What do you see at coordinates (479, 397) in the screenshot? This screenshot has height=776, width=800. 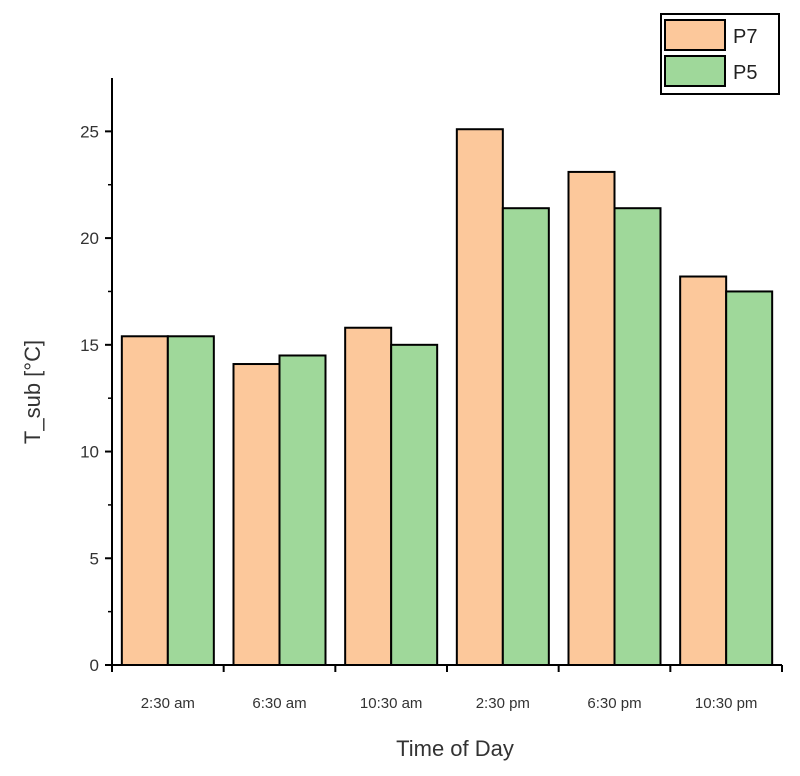 I see `bar-p7-230pm` at bounding box center [479, 397].